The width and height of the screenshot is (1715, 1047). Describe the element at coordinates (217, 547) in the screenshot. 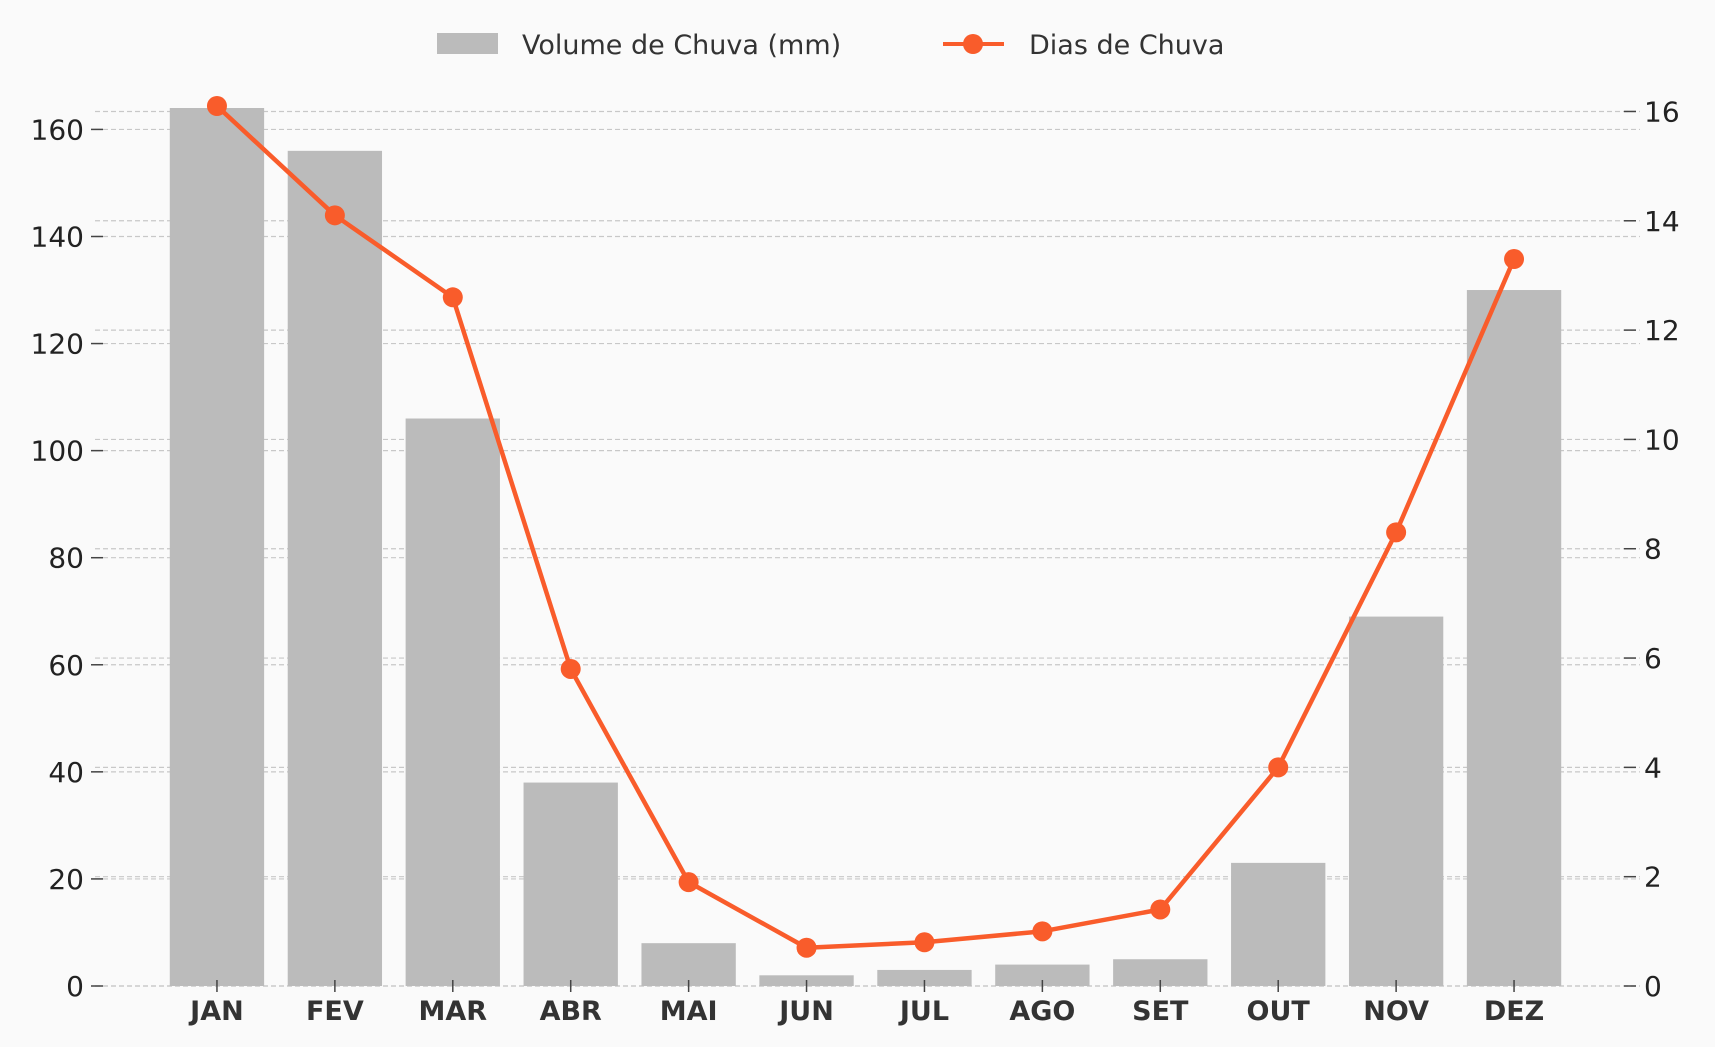

I see `bar-jan` at that location.